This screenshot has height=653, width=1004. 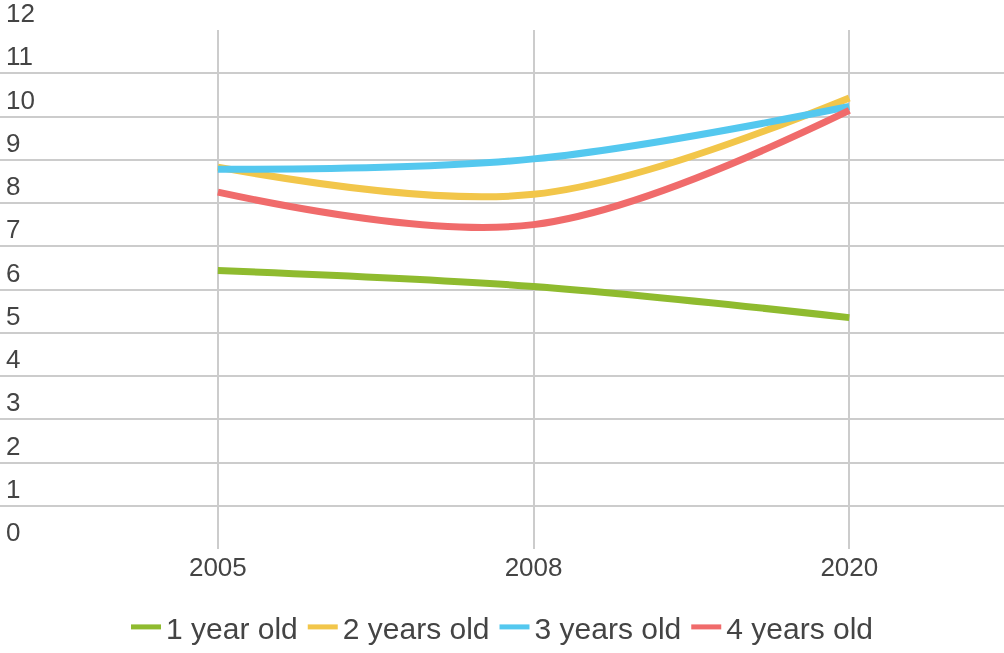 What do you see at coordinates (13, 316) in the screenshot?
I see `y-tick-label: 5` at bounding box center [13, 316].